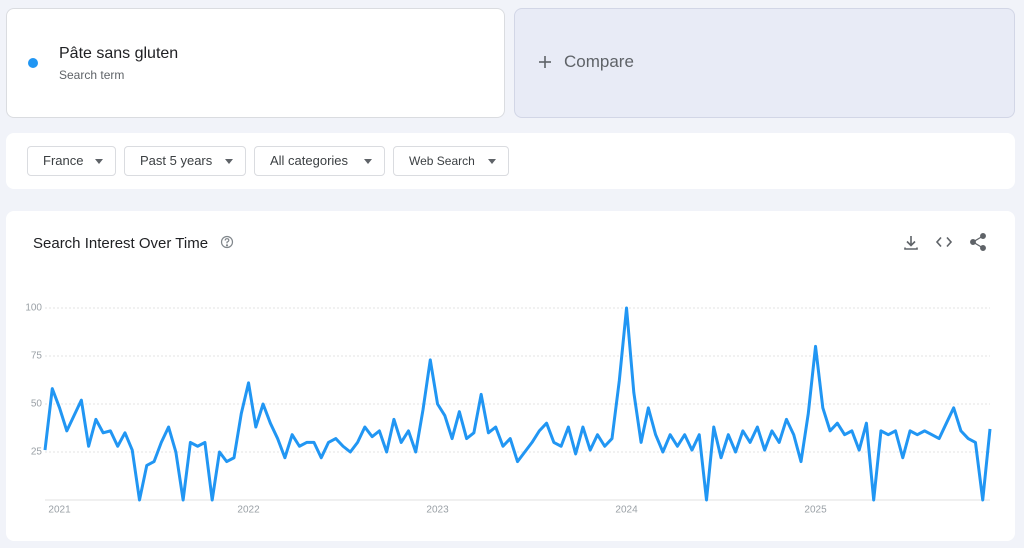 This screenshot has height=548, width=1024. I want to click on y-tick-label: 25, so click(37, 452).